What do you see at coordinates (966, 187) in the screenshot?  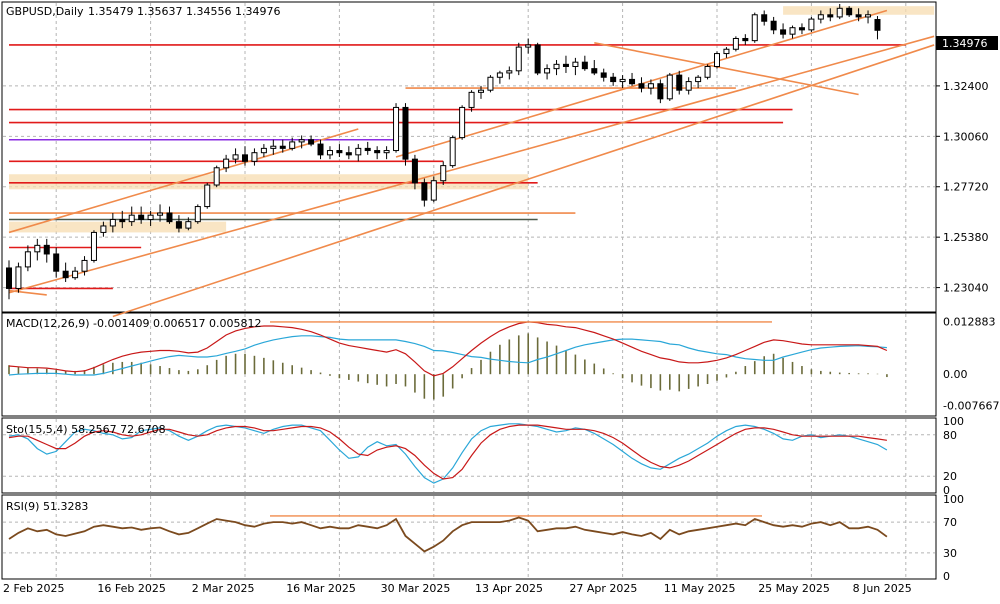 I see `price-tick-label: 1.27720` at bounding box center [966, 187].